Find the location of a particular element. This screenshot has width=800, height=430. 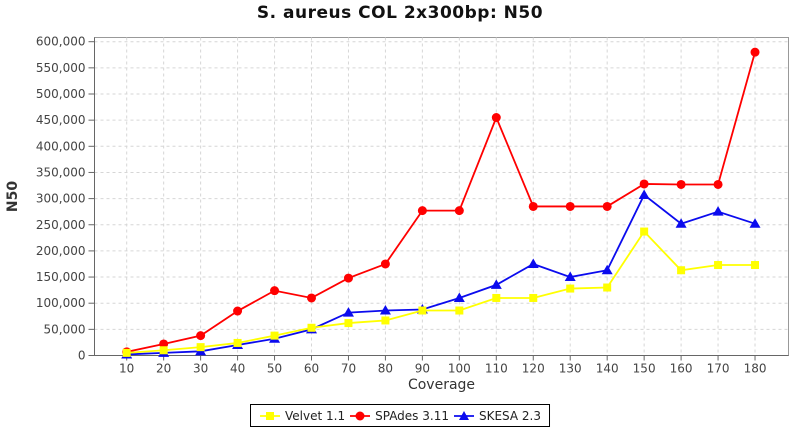

y-tick-label: 300,000 is located at coordinates (61, 199).